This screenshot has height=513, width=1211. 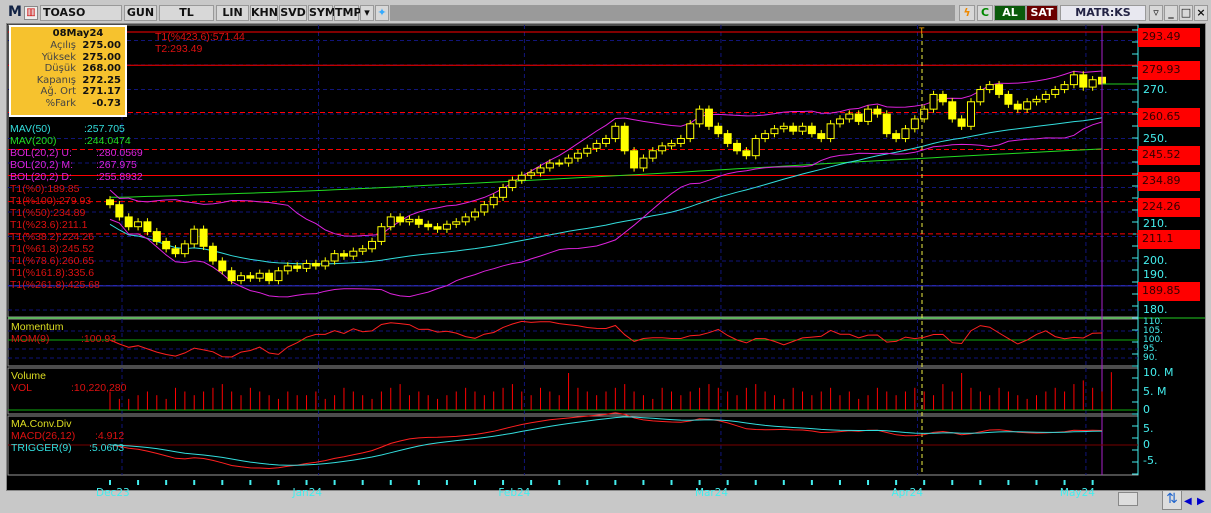 What do you see at coordinates (1169, 37) in the screenshot?
I see `level-label: 293.49` at bounding box center [1169, 37].